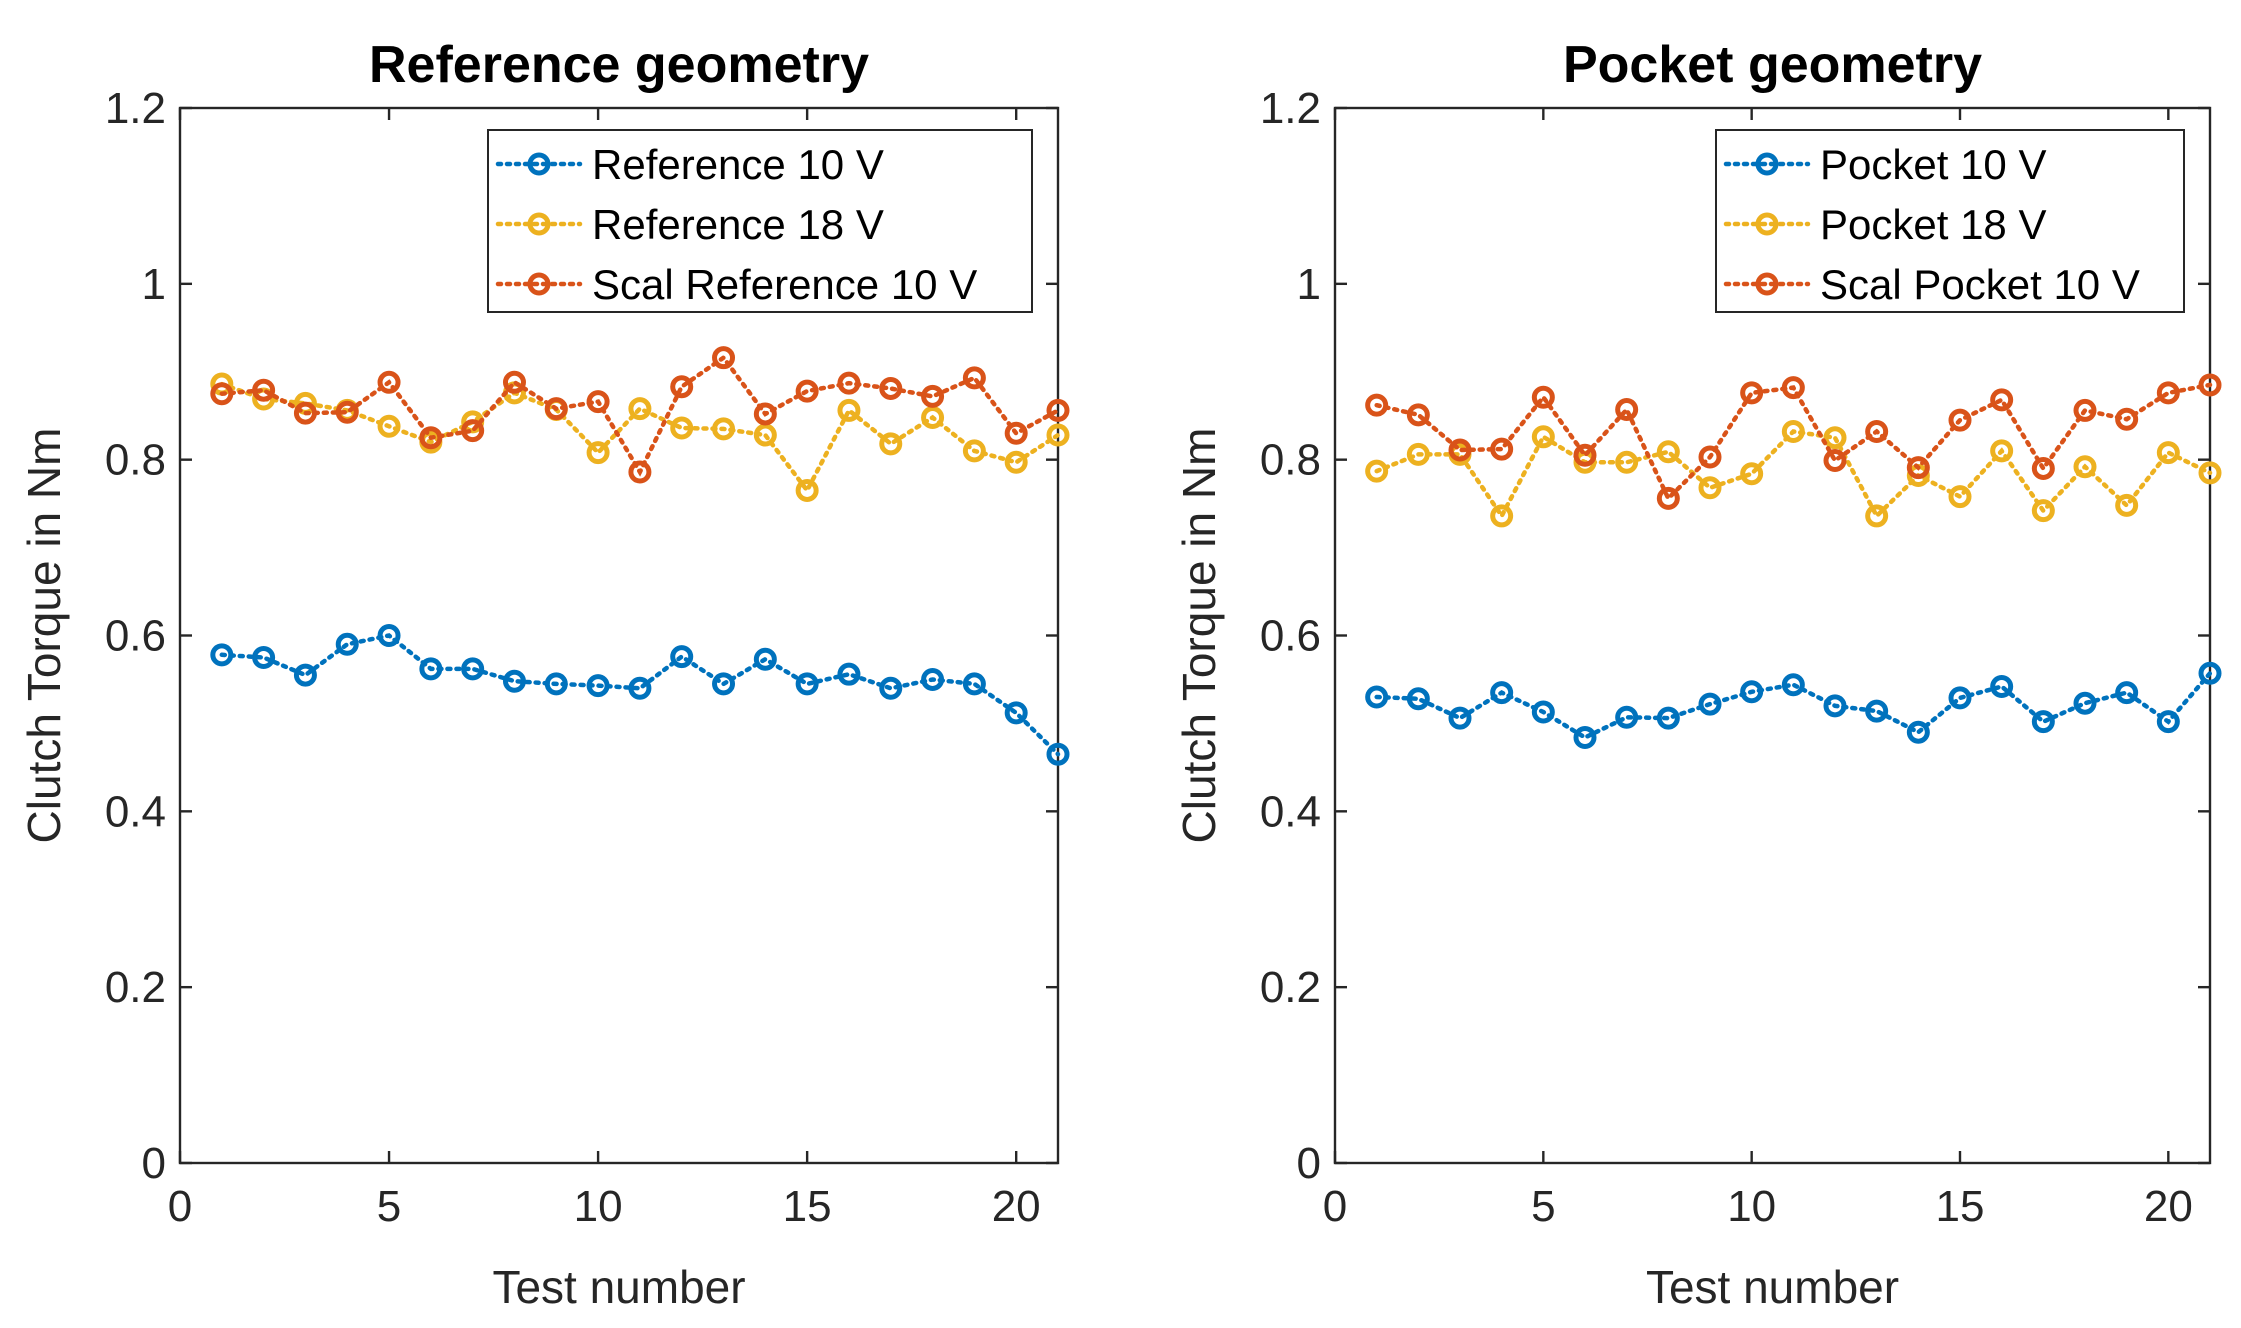 This screenshot has height=1328, width=2241. I want to click on legend-item-scal-reference-10-v: Scal Reference 10 V, so click(736, 284).